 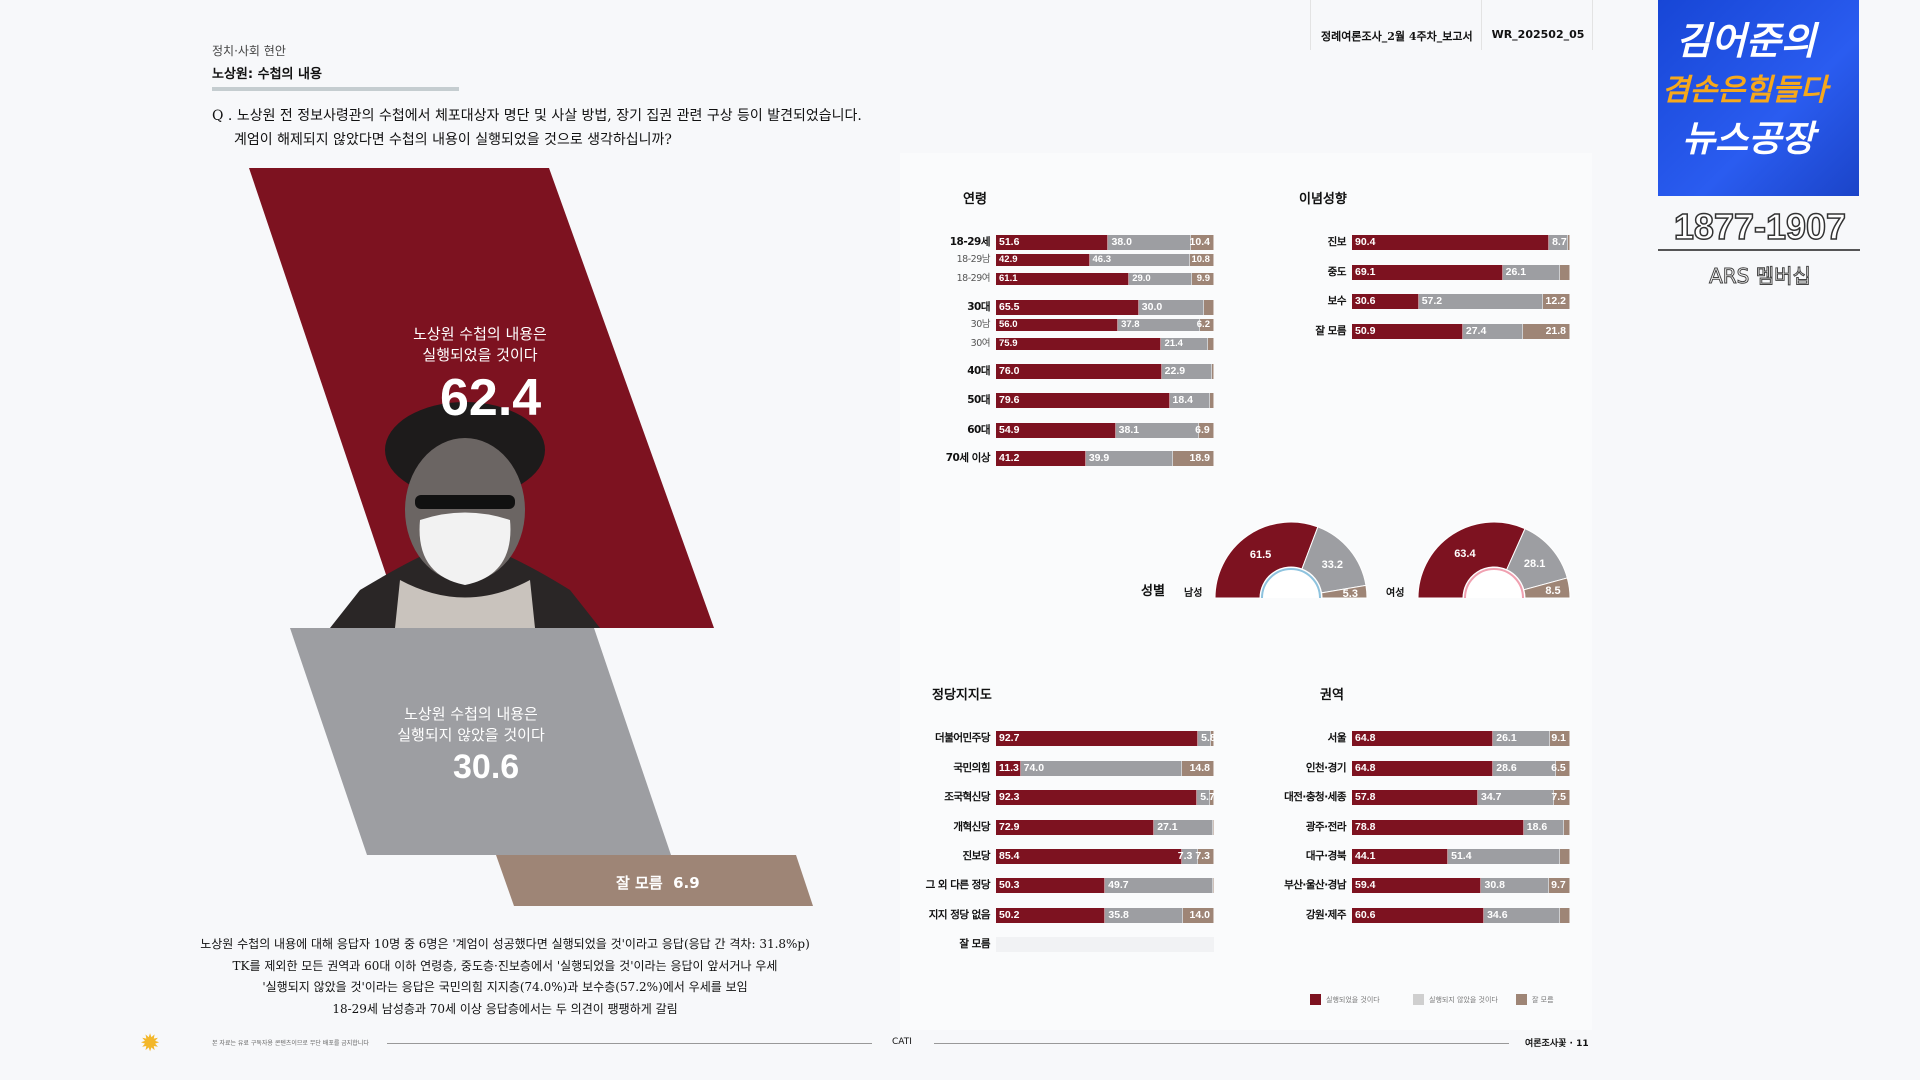 What do you see at coordinates (967, 796) in the screenshot?
I see `row-label: 조국혁신당` at bounding box center [967, 796].